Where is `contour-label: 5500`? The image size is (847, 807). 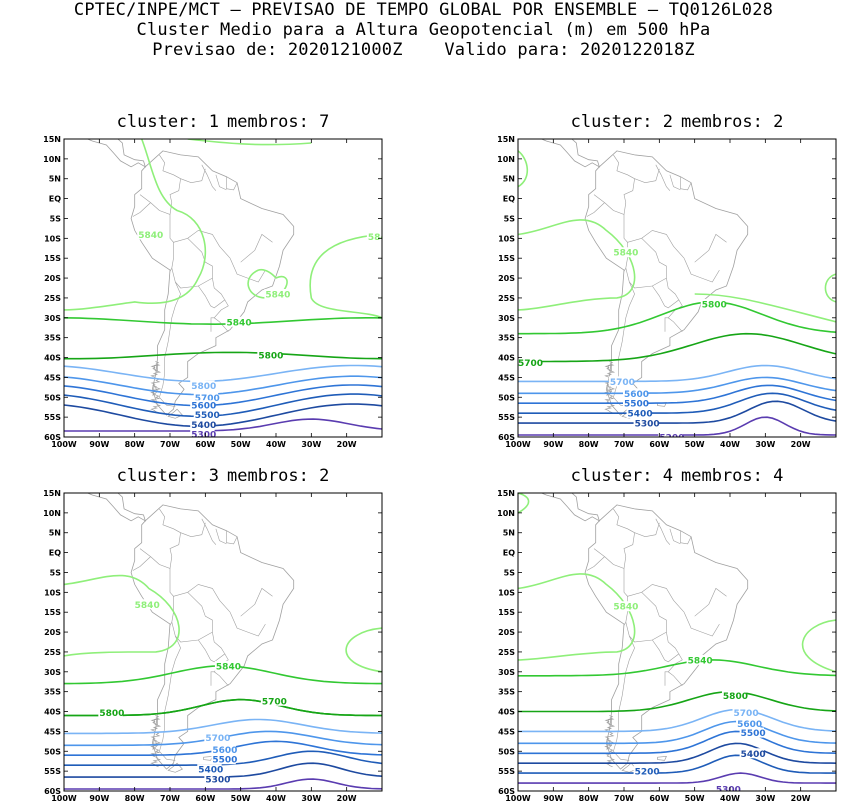 contour-label: 5500 is located at coordinates (207, 416).